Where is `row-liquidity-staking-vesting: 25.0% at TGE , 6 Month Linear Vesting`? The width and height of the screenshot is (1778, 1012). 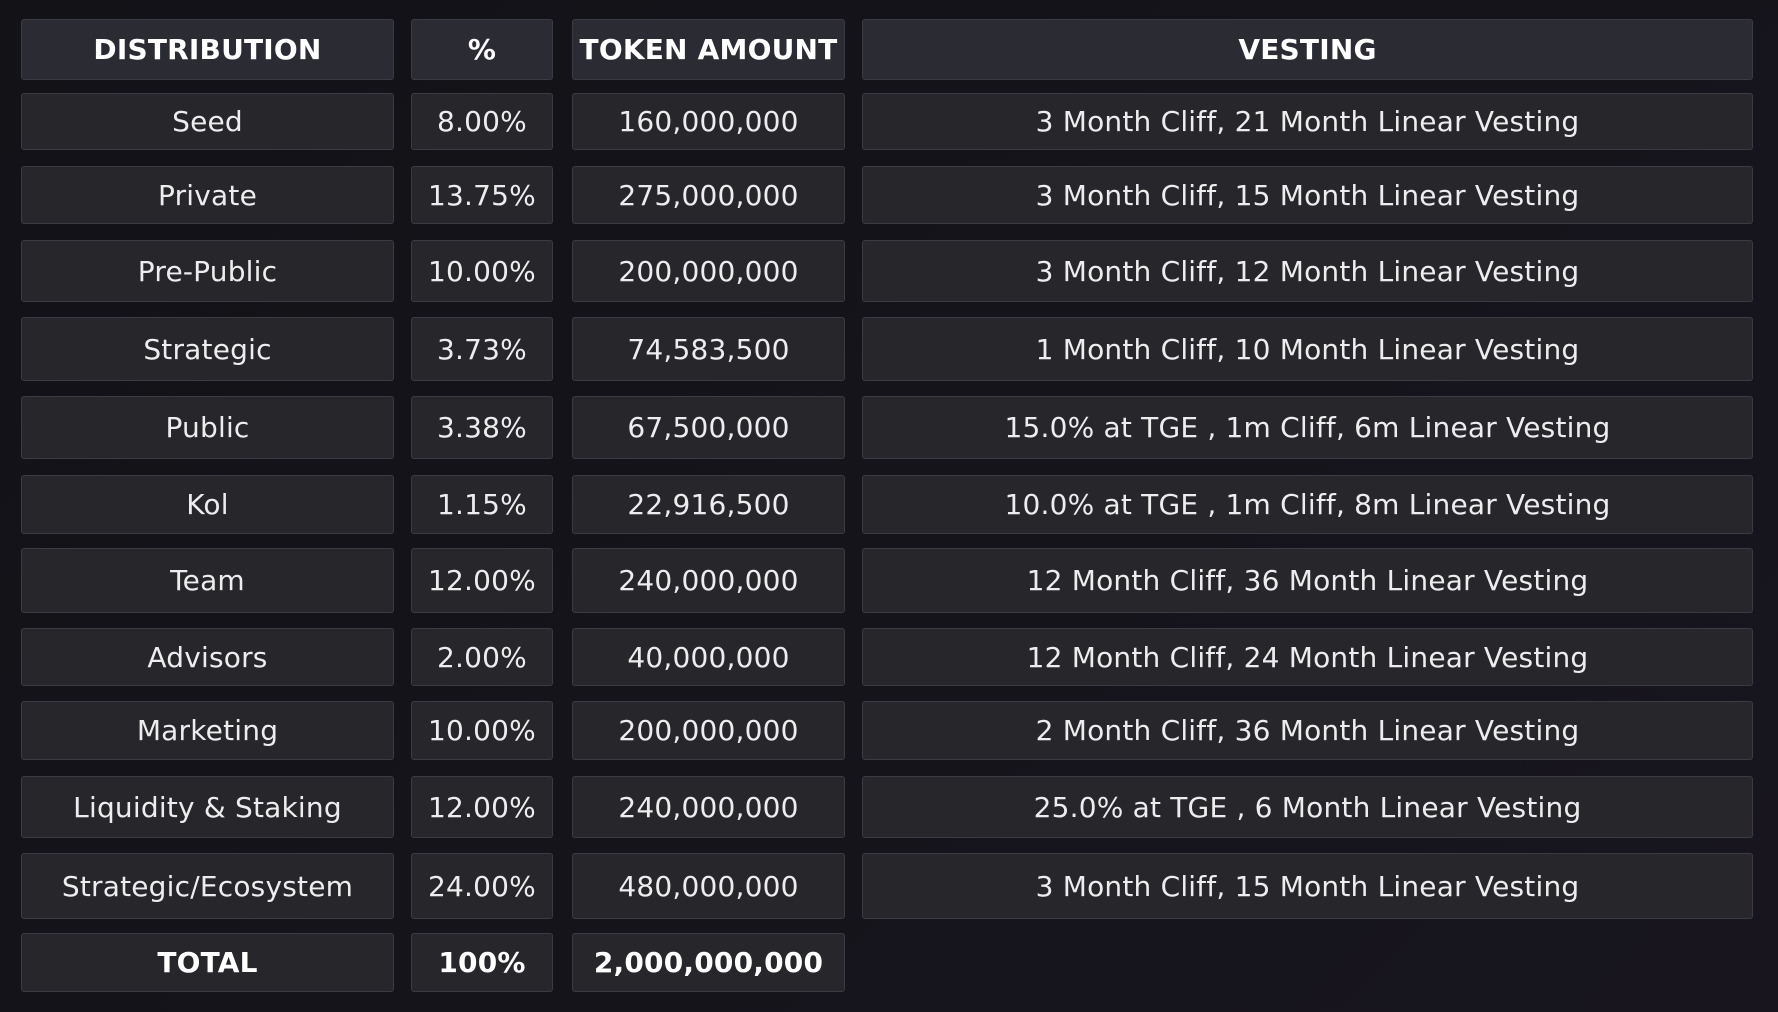 row-liquidity-staking-vesting: 25.0% at TGE , 6 Month Linear Vesting is located at coordinates (1307, 807).